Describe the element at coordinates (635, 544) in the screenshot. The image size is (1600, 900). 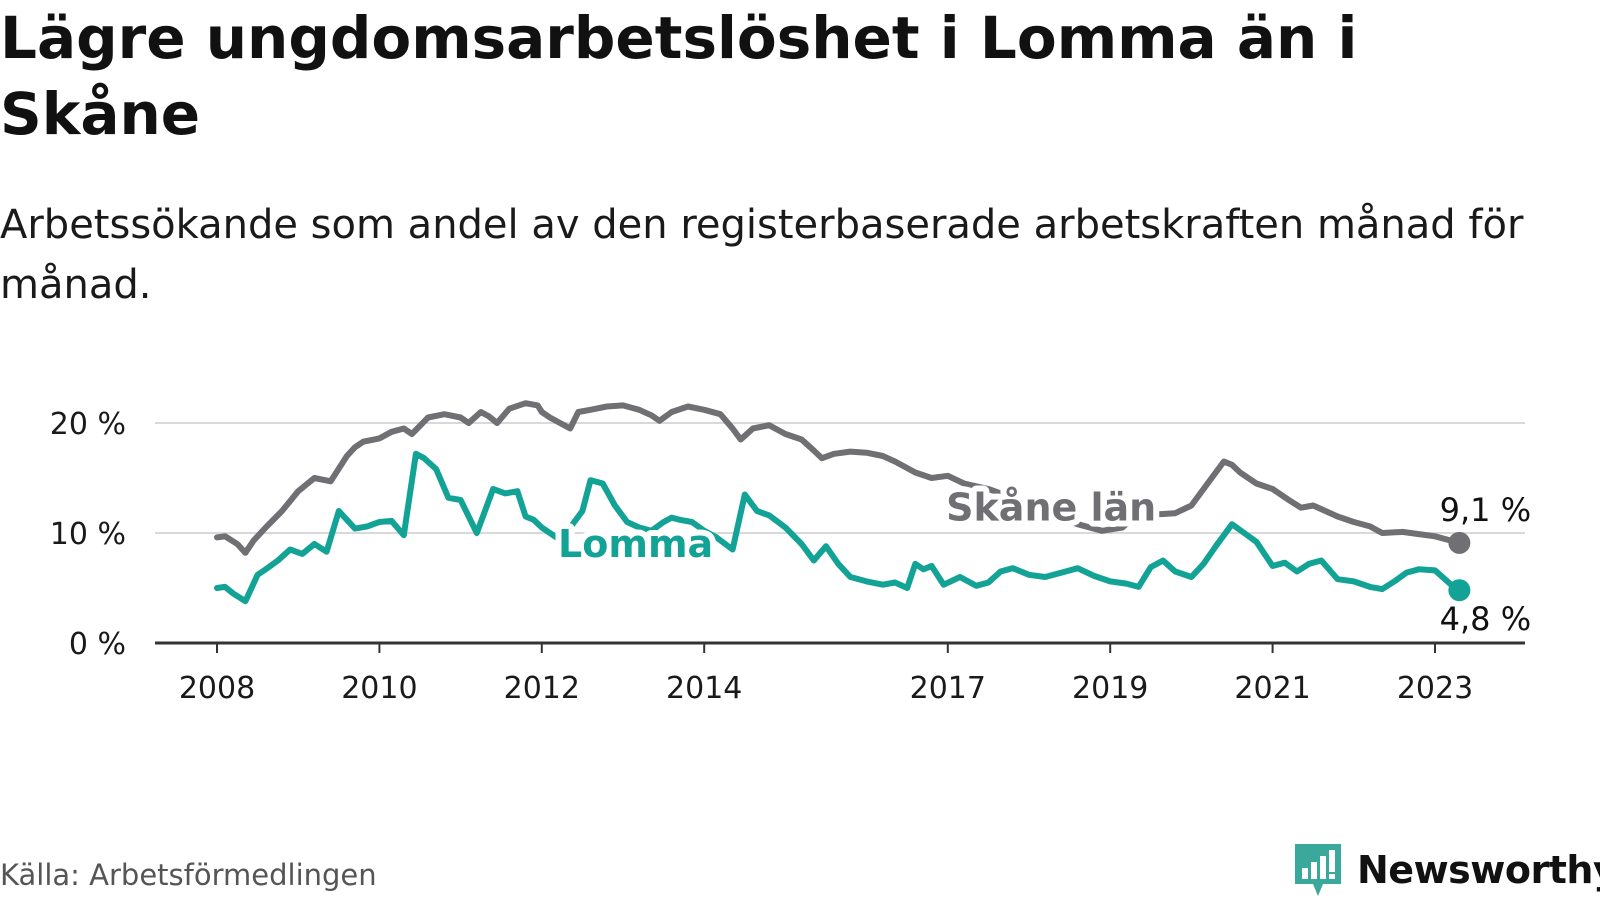
I see `series-label-lomma: Lomma` at that location.